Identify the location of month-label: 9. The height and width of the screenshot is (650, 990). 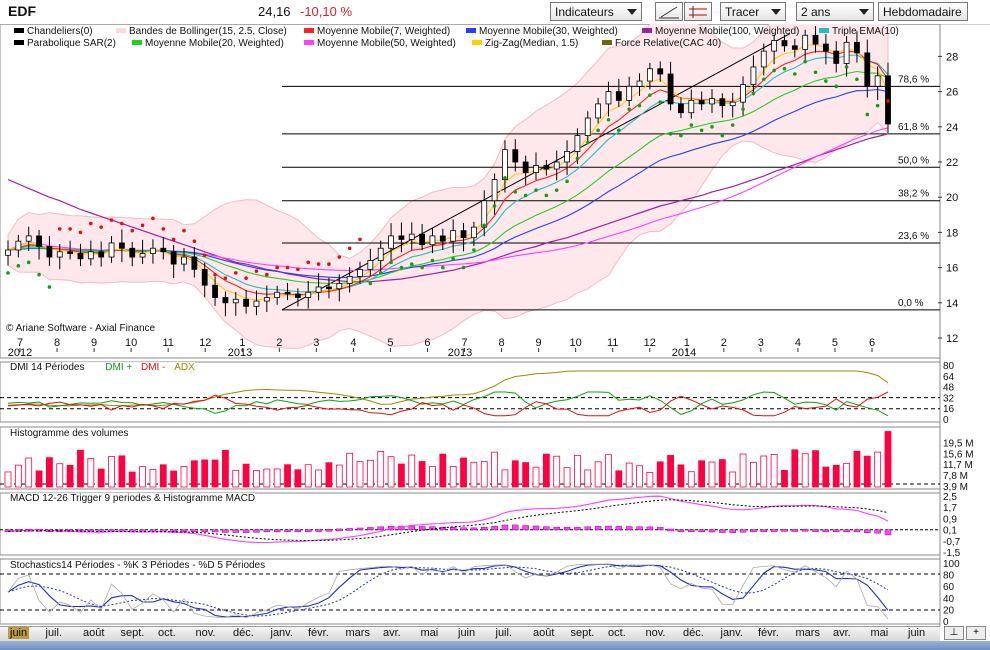
(94, 343).